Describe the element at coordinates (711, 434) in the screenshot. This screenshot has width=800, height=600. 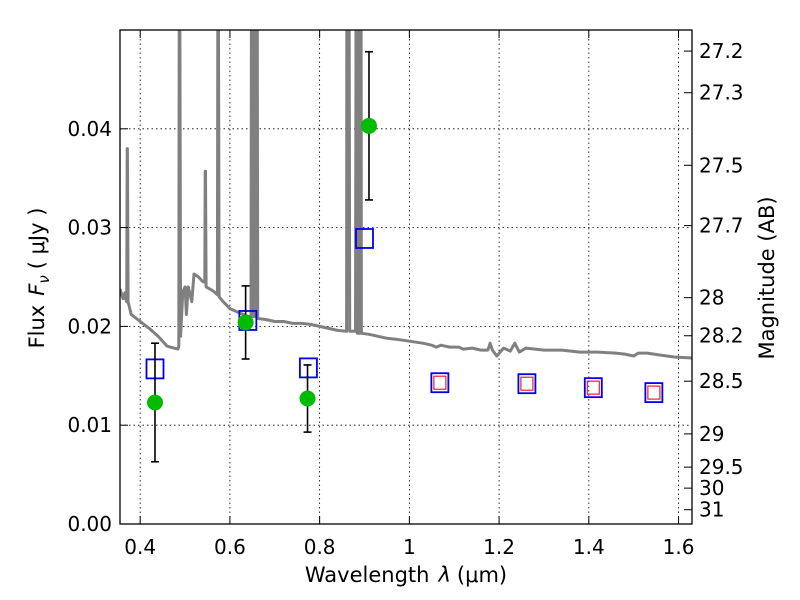
I see `y2-tick-label: 29` at that location.